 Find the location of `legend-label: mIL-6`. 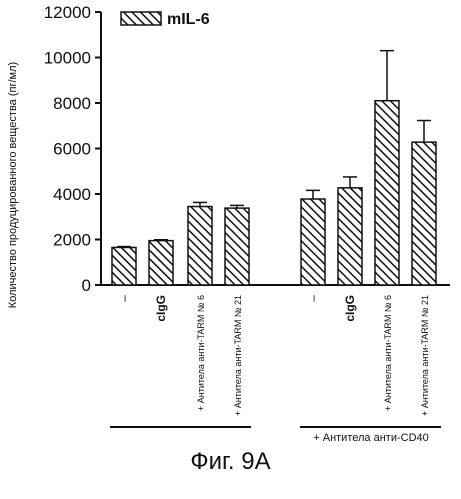

legend-label: mIL-6 is located at coordinates (188, 19).